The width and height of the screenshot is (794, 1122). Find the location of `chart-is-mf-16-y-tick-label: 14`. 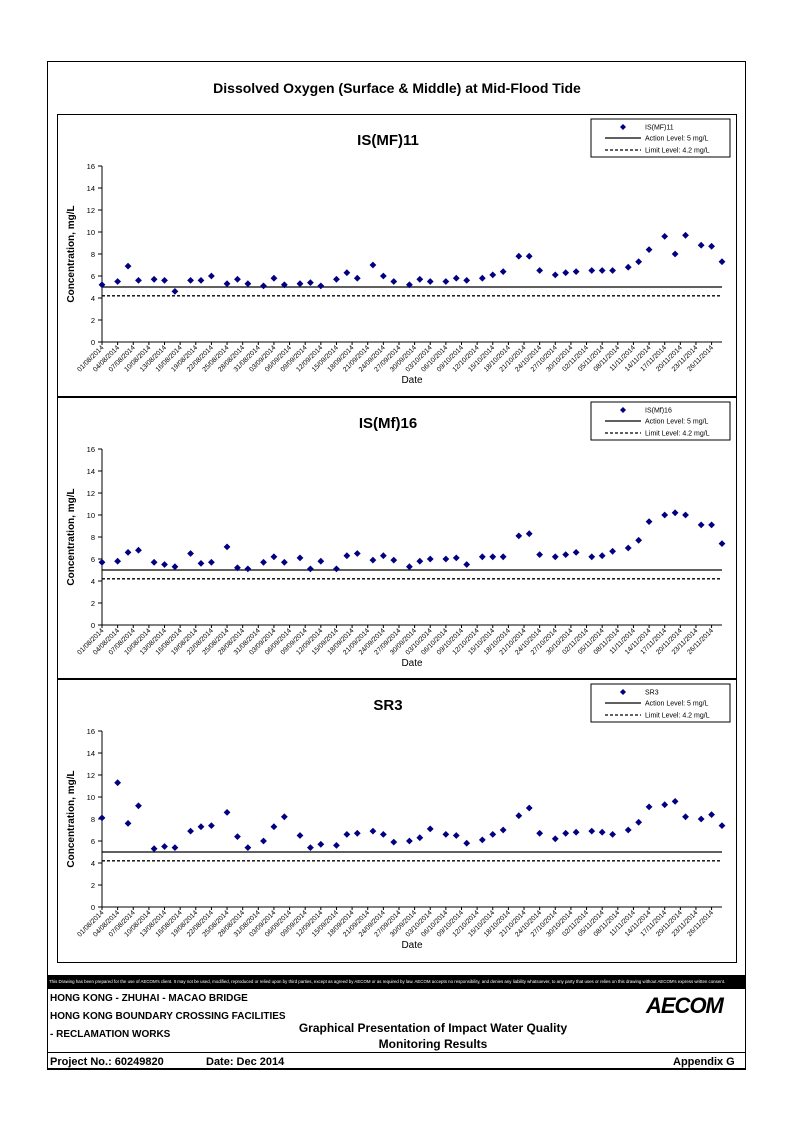

chart-is-mf-16-y-tick-label: 14 is located at coordinates (91, 471).